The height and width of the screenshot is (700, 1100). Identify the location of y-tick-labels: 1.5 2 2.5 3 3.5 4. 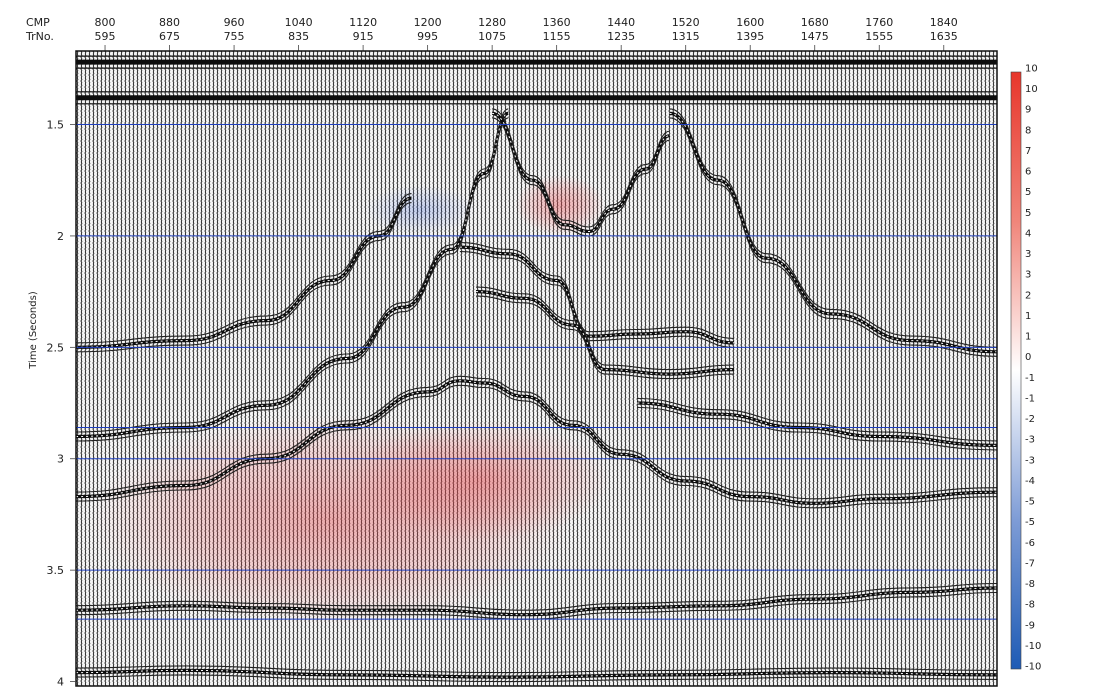
(61, 404).